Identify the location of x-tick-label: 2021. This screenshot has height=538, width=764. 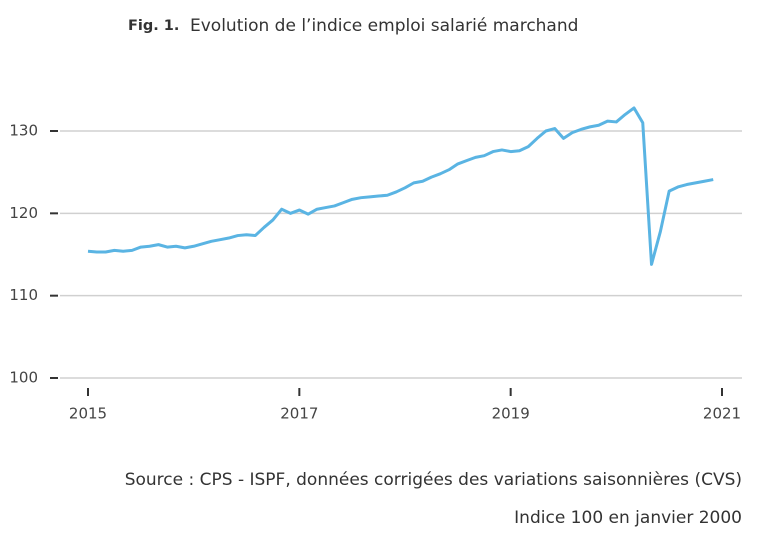
(722, 414).